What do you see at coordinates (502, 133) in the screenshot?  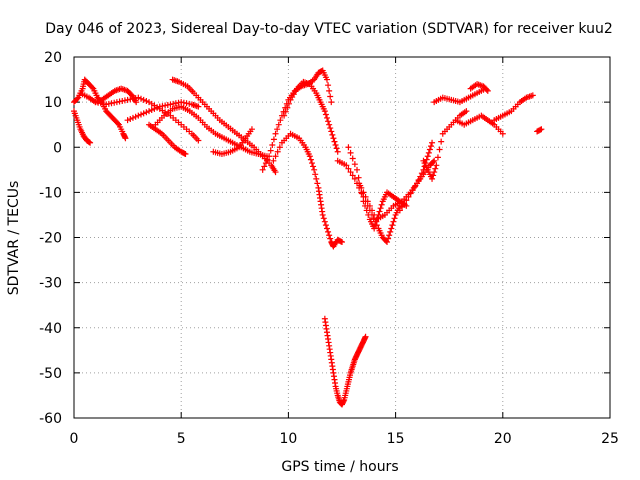 I see `data-point-arc-t` at bounding box center [502, 133].